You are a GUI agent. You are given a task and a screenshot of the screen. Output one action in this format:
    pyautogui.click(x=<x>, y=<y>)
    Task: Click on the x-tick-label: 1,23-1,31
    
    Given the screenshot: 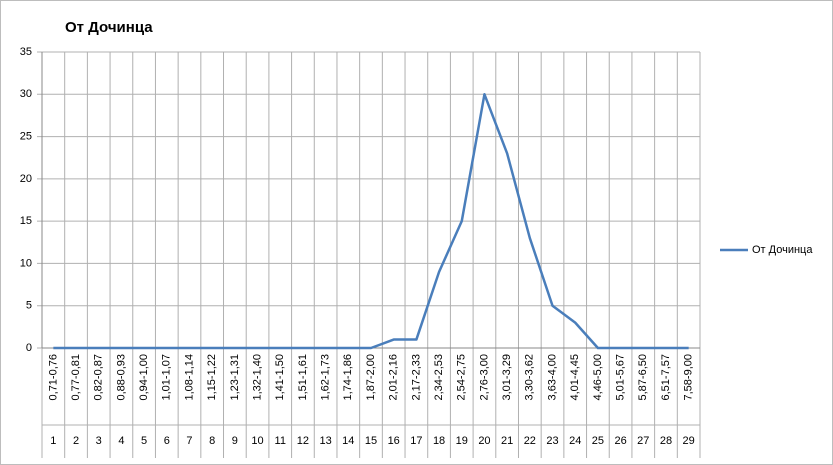 What is the action you would take?
    pyautogui.click(x=235, y=377)
    